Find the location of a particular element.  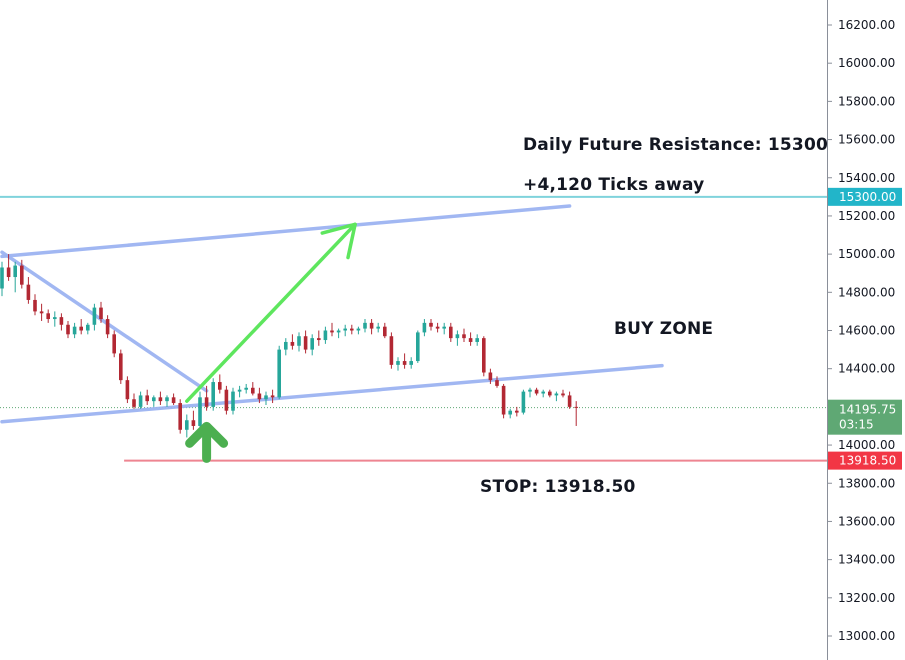

y-tick-label: 15000.00 is located at coordinates (866, 254).